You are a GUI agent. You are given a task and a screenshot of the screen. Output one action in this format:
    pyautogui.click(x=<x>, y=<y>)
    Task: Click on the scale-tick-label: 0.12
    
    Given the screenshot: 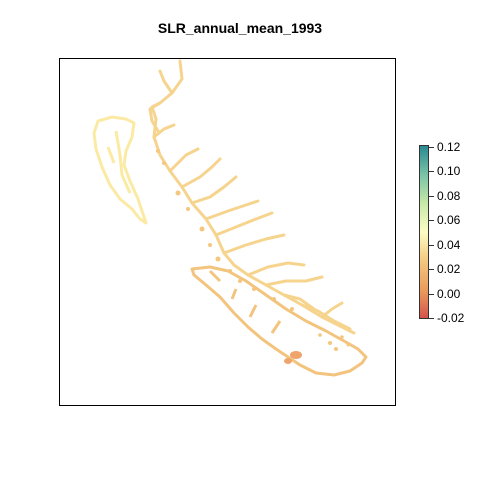 What is the action you would take?
    pyautogui.click(x=448, y=147)
    